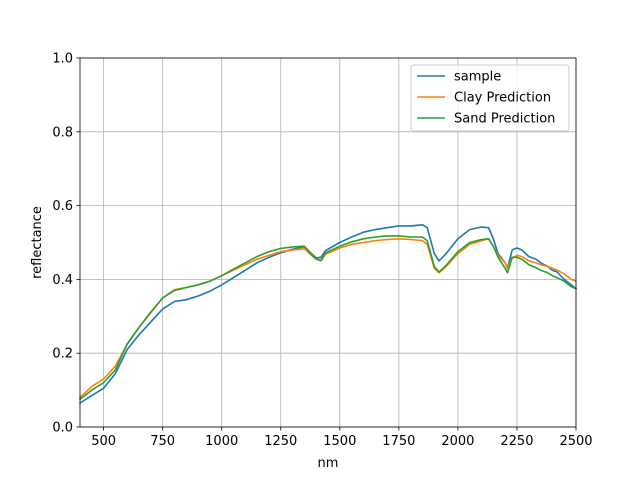 This screenshot has height=480, width=640. I want to click on legend: sample Clay Prediction Sand Prediction, so click(490, 98).